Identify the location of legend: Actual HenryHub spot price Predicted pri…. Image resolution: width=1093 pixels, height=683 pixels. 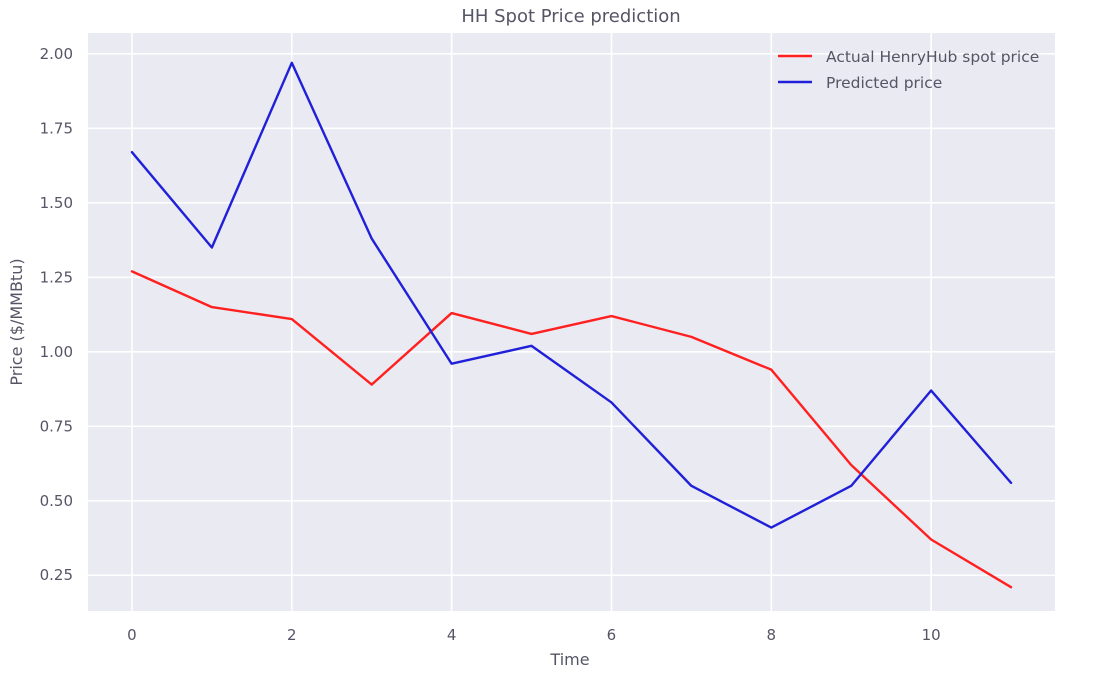
(908, 70).